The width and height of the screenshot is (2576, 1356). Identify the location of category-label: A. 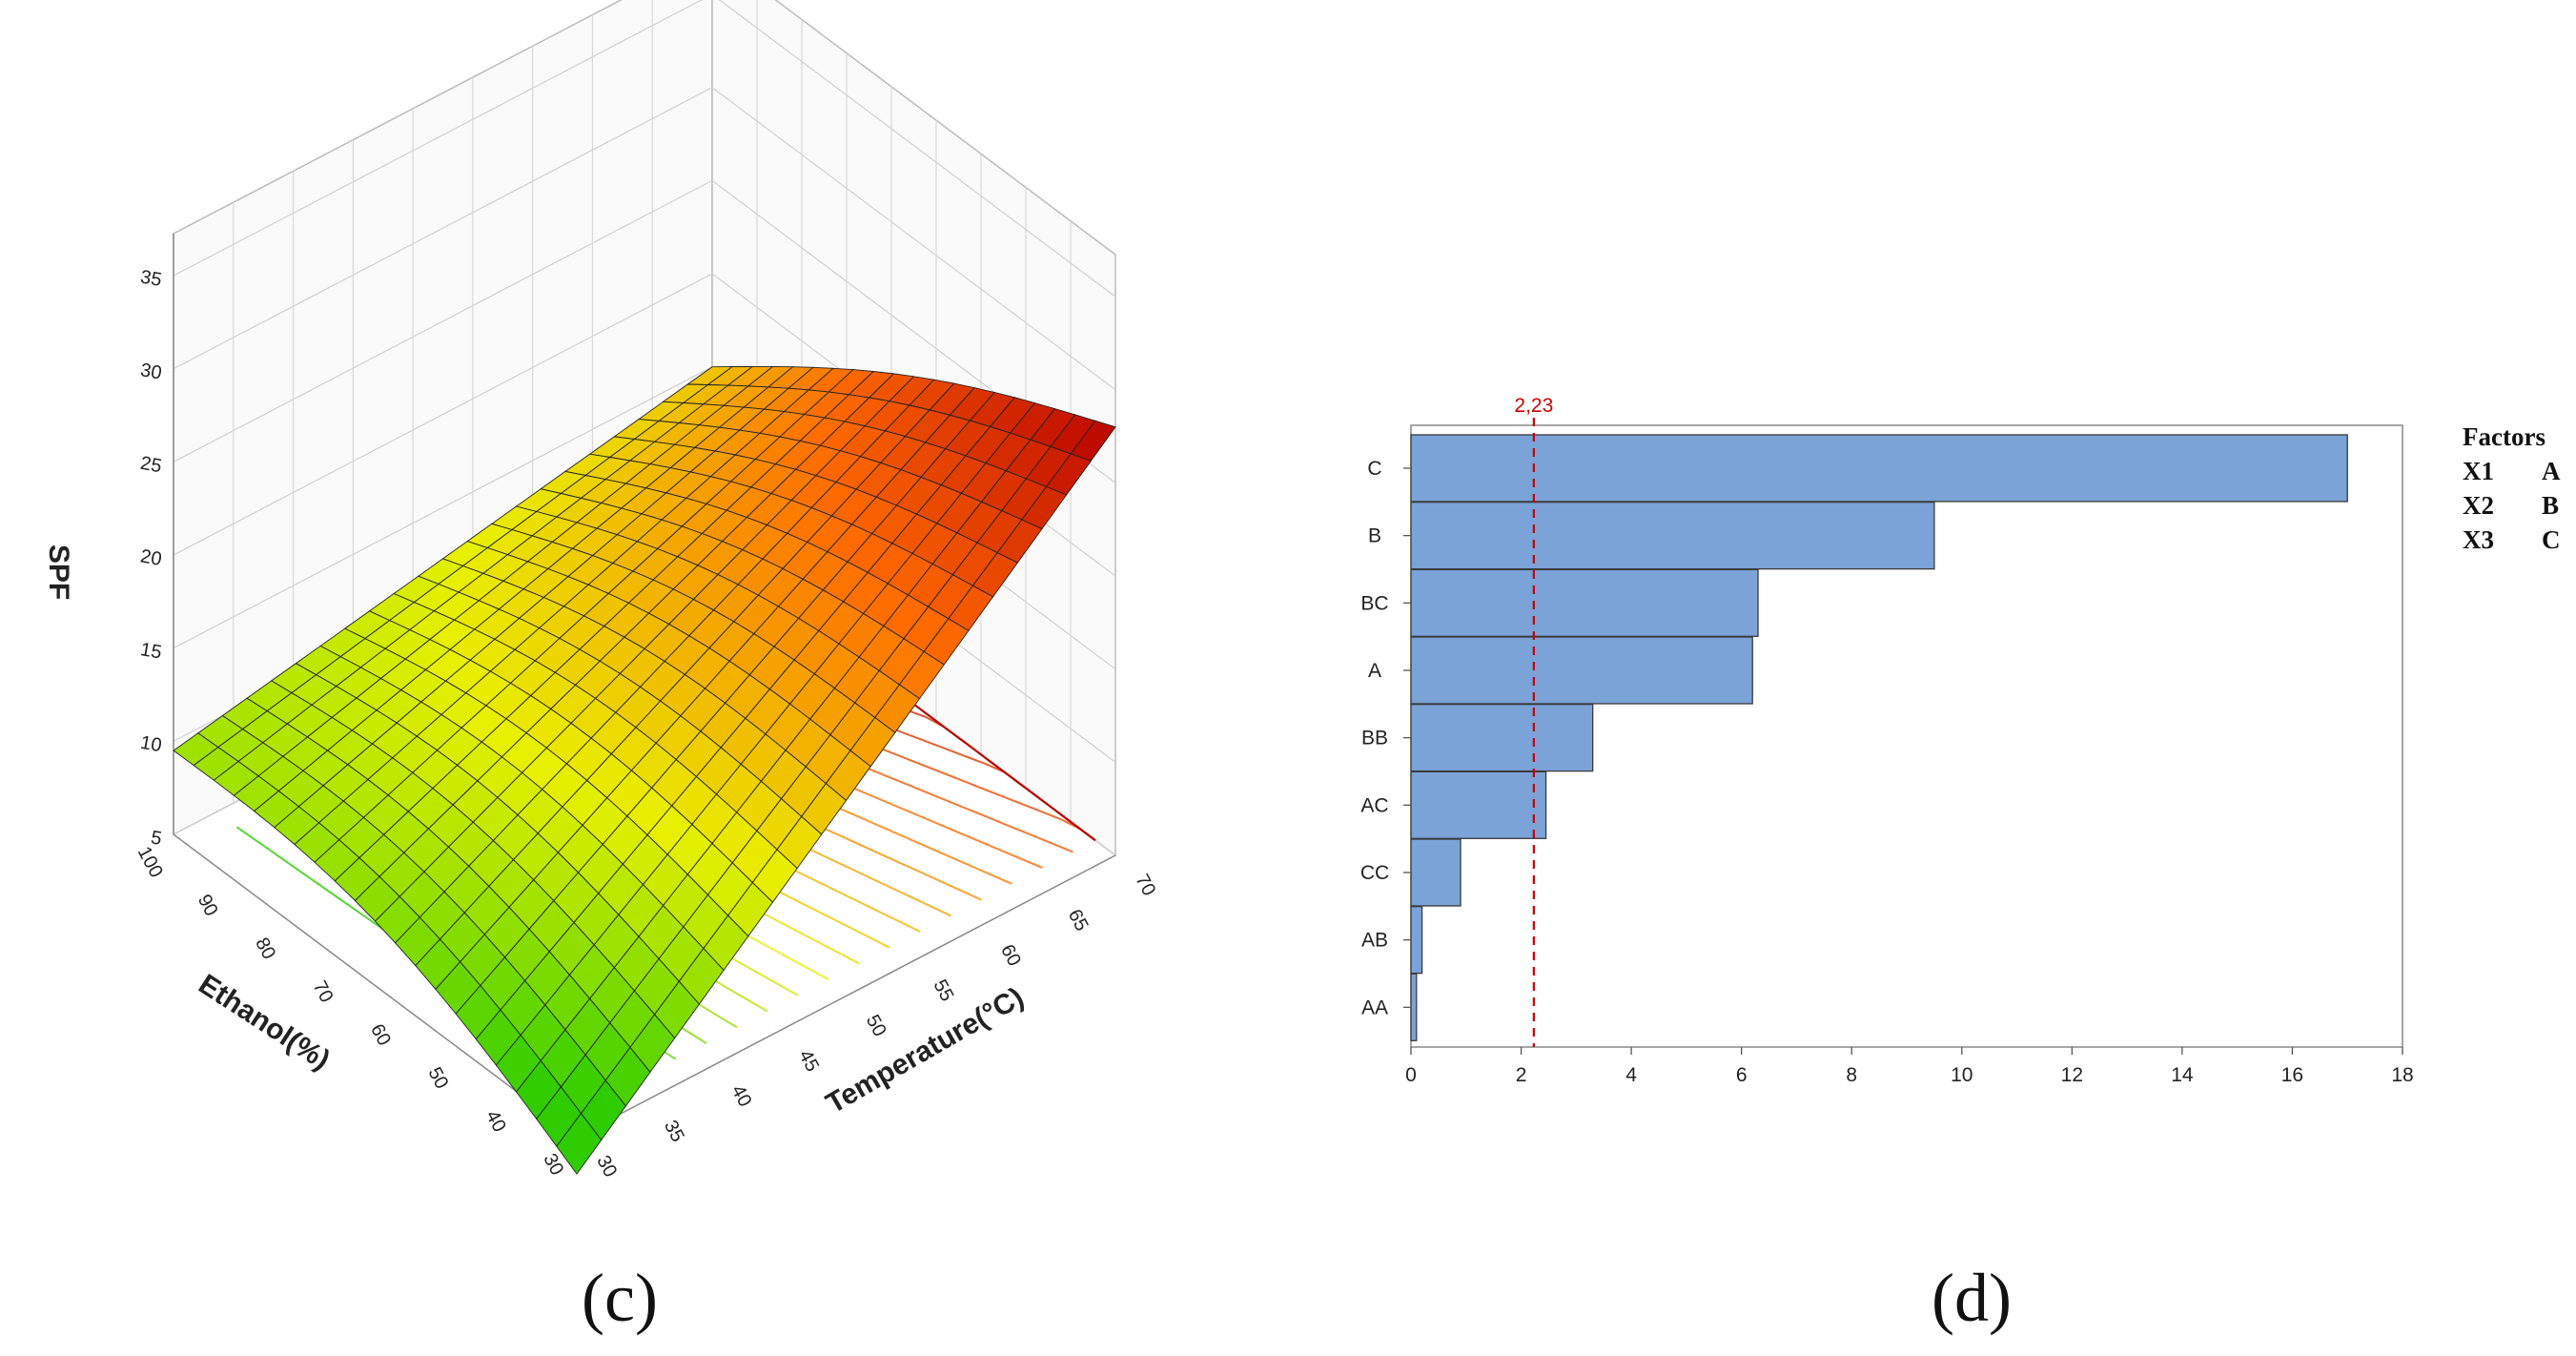
(1374, 671).